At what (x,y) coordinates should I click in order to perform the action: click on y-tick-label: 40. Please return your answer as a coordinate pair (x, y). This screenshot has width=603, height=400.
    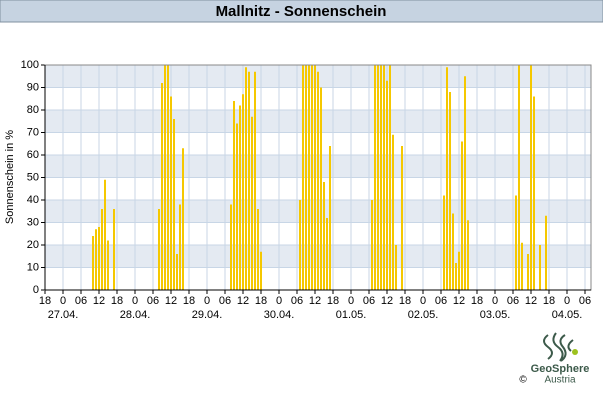
    Looking at the image, I should click on (33, 200).